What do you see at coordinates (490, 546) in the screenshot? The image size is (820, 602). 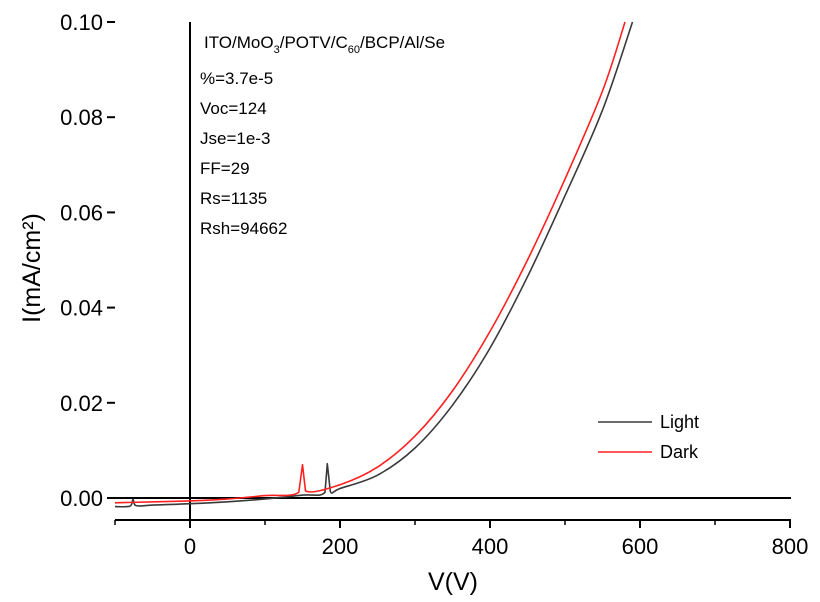 I see `x-tick-label: 400` at bounding box center [490, 546].